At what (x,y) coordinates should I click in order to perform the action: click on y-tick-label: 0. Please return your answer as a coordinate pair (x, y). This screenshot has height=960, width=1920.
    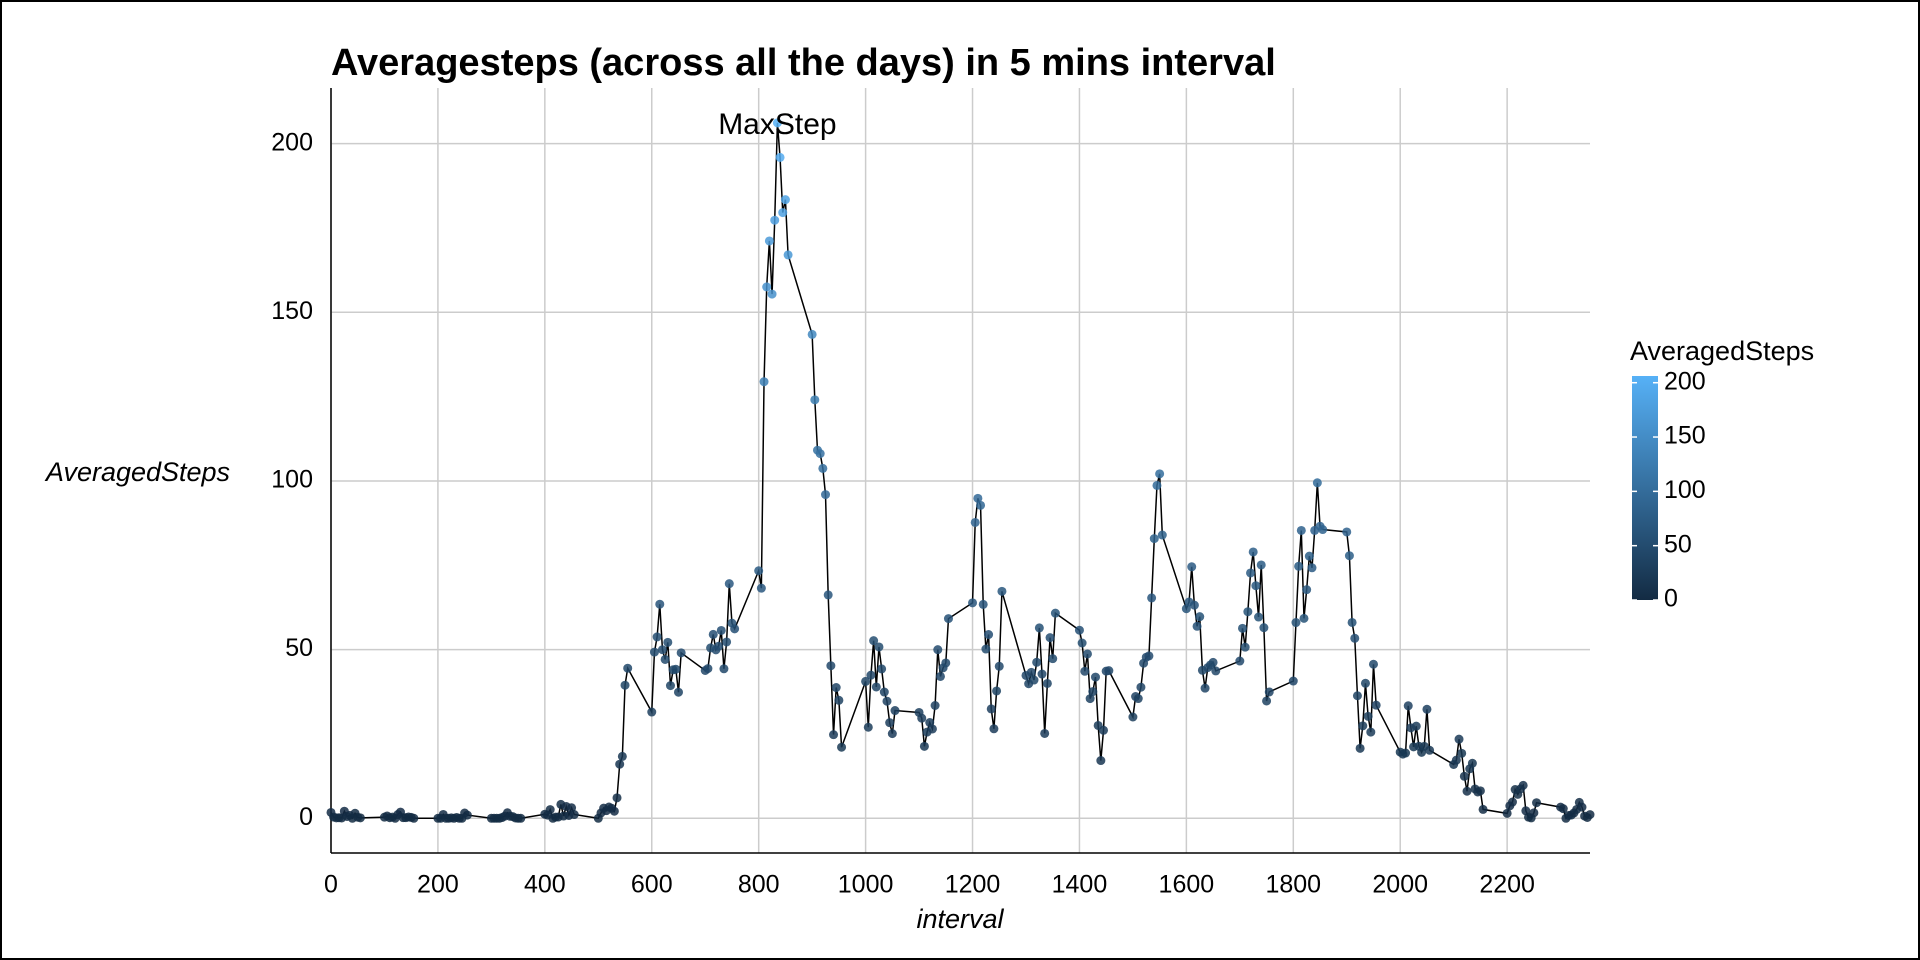
    Looking at the image, I should click on (306, 817).